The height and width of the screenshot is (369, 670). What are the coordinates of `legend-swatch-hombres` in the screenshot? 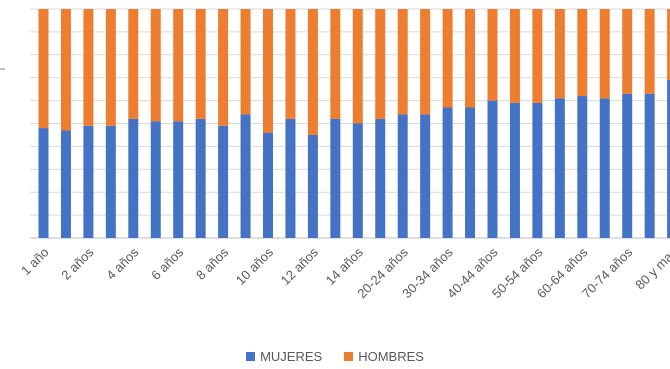 It's located at (349, 356).